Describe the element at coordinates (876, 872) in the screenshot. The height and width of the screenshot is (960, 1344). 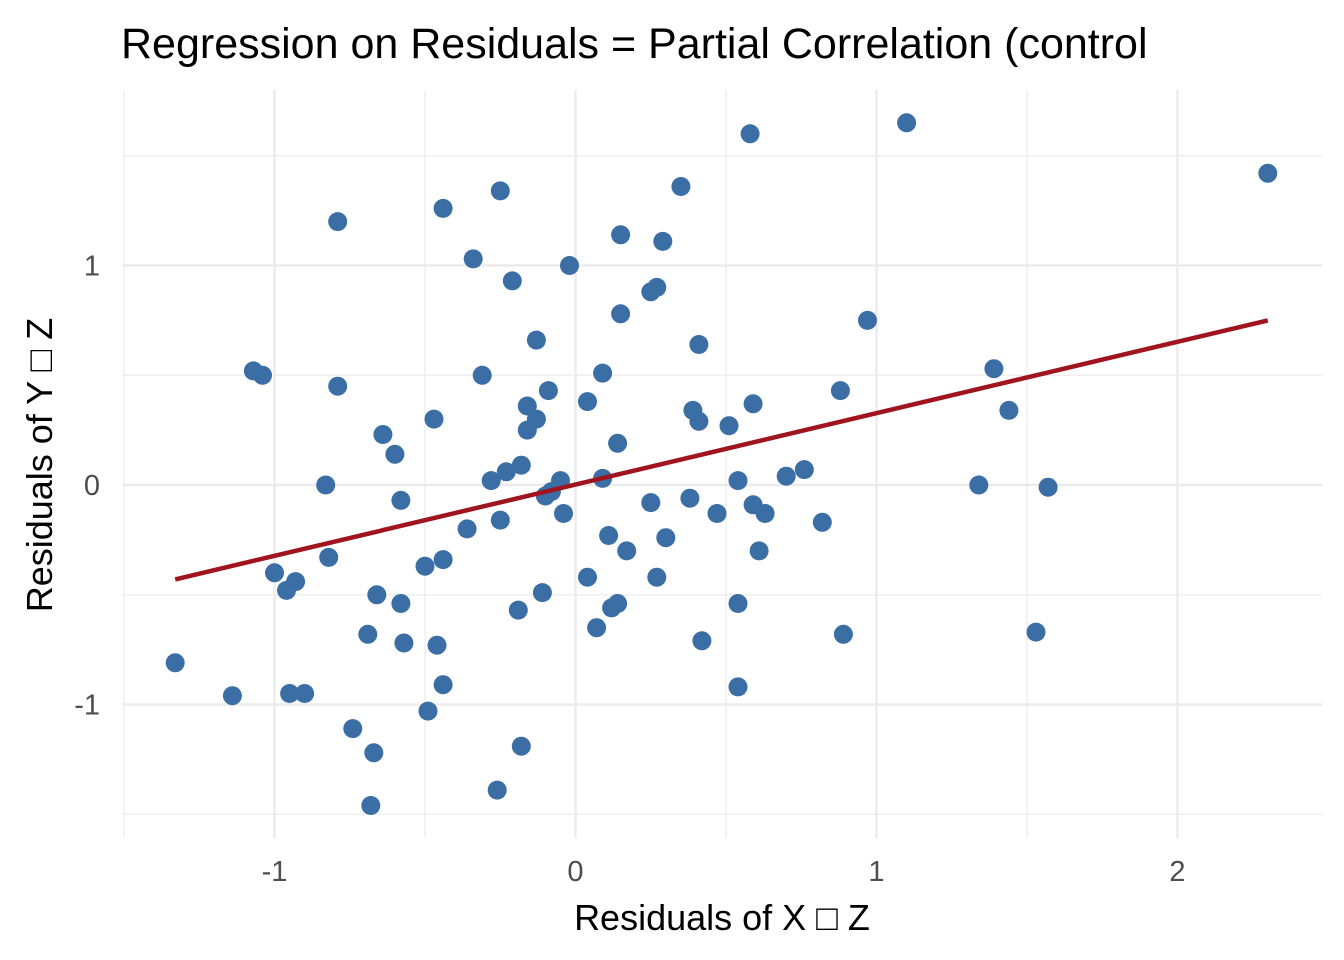
I see `x-tick-label: 1` at that location.